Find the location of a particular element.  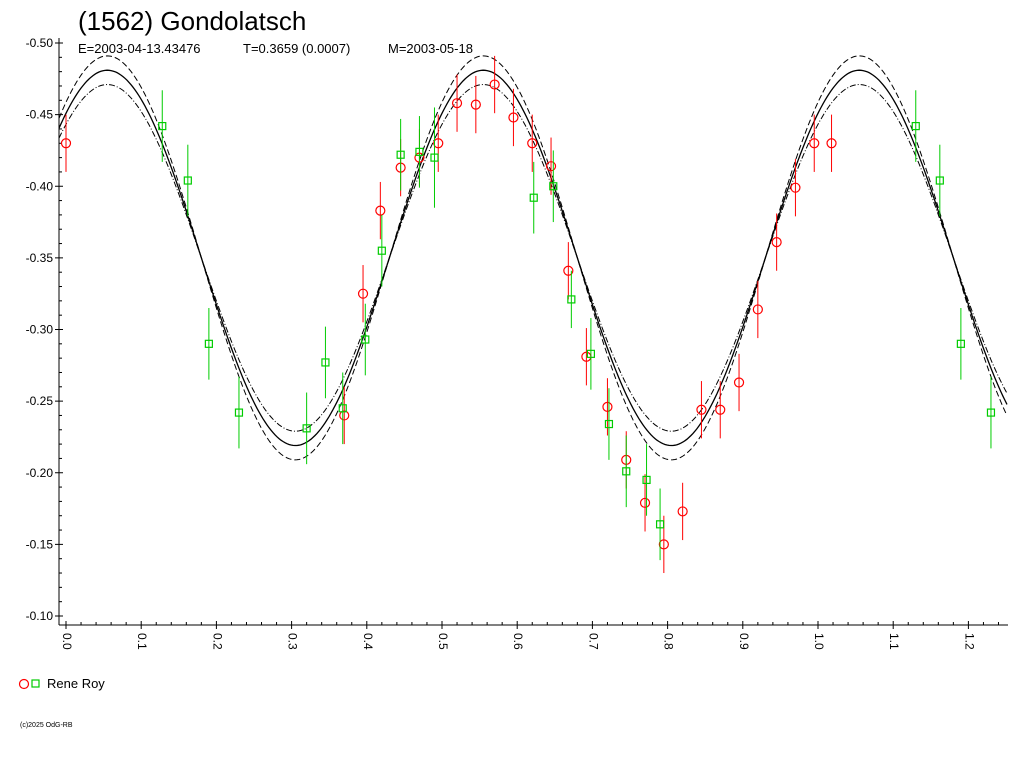

x-tick-label: 0.5 is located at coordinates (443, 641).